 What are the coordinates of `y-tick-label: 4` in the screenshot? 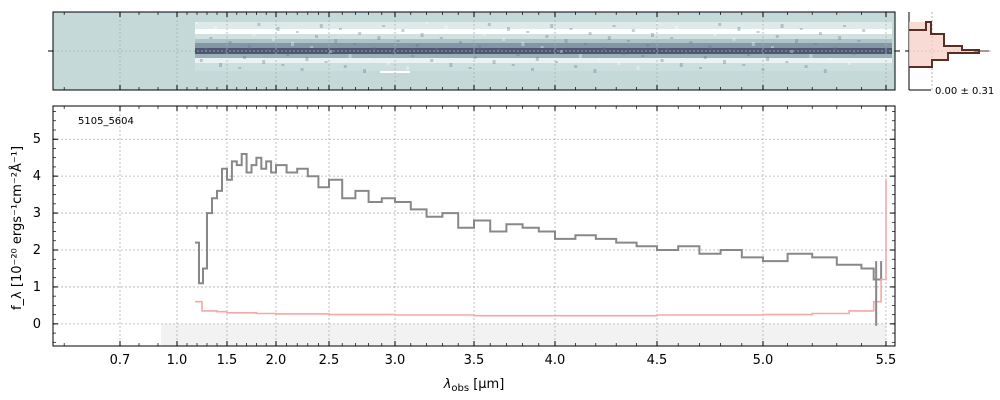 It's located at (37, 176).